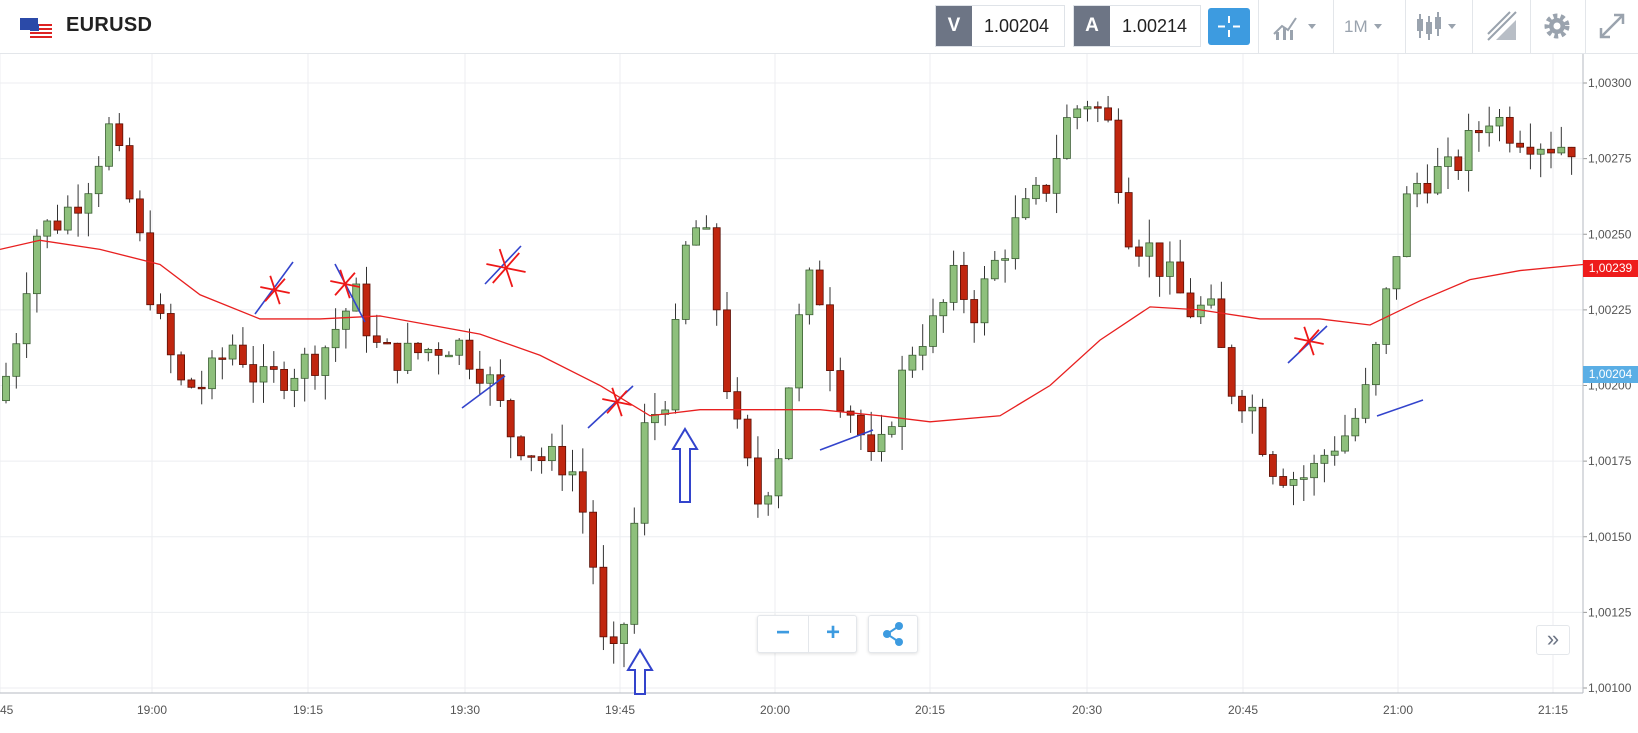 This screenshot has width=1638, height=733. Describe the element at coordinates (1612, 26) in the screenshot. I see `fullscreen-button` at that location.